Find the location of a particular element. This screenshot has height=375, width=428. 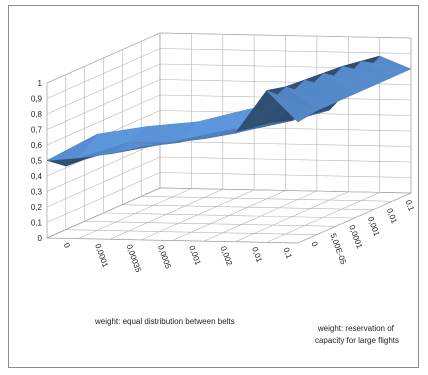

x-tick-label: 0,0005 is located at coordinates (164, 257).